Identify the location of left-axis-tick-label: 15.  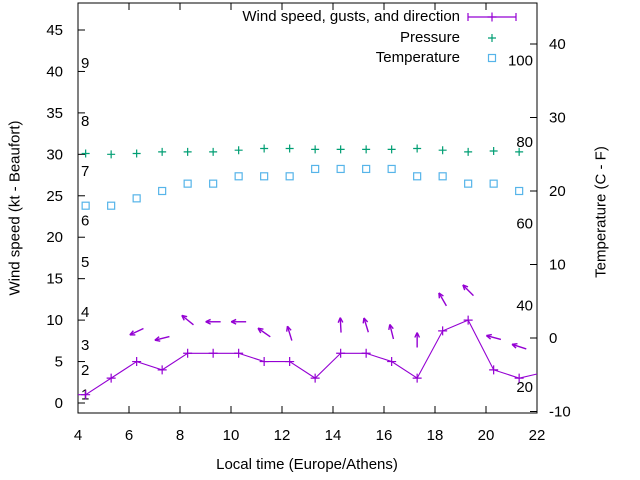
(54, 279).